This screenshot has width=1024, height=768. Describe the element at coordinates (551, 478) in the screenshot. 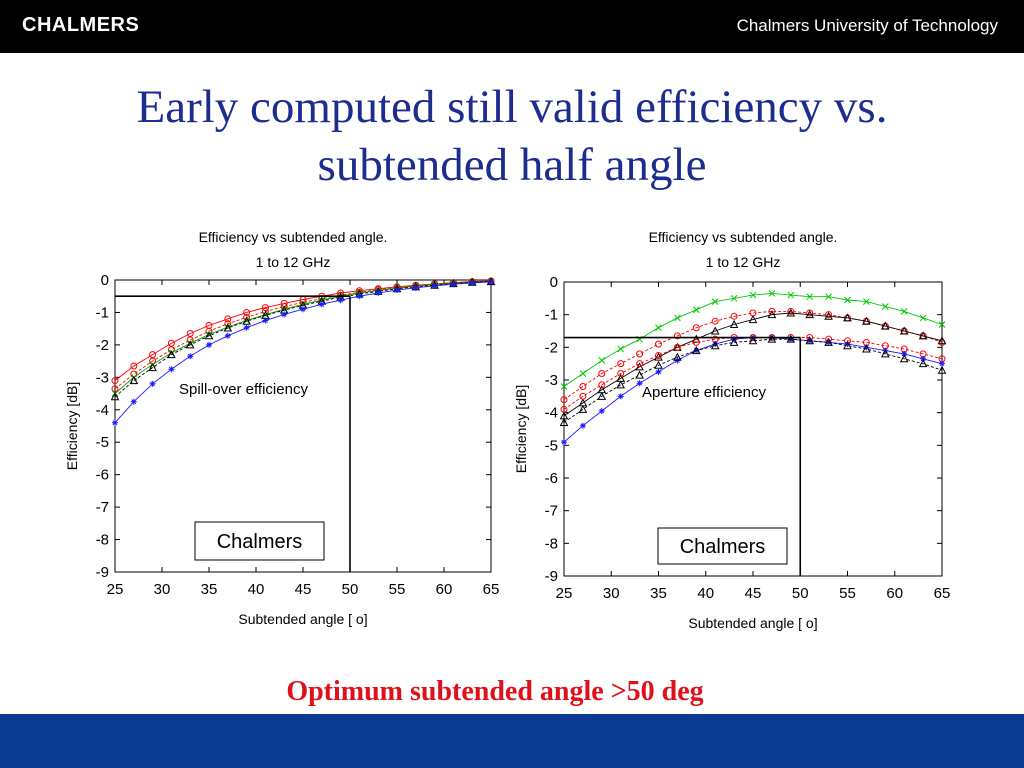

I see `y-tick-label: -6` at that location.